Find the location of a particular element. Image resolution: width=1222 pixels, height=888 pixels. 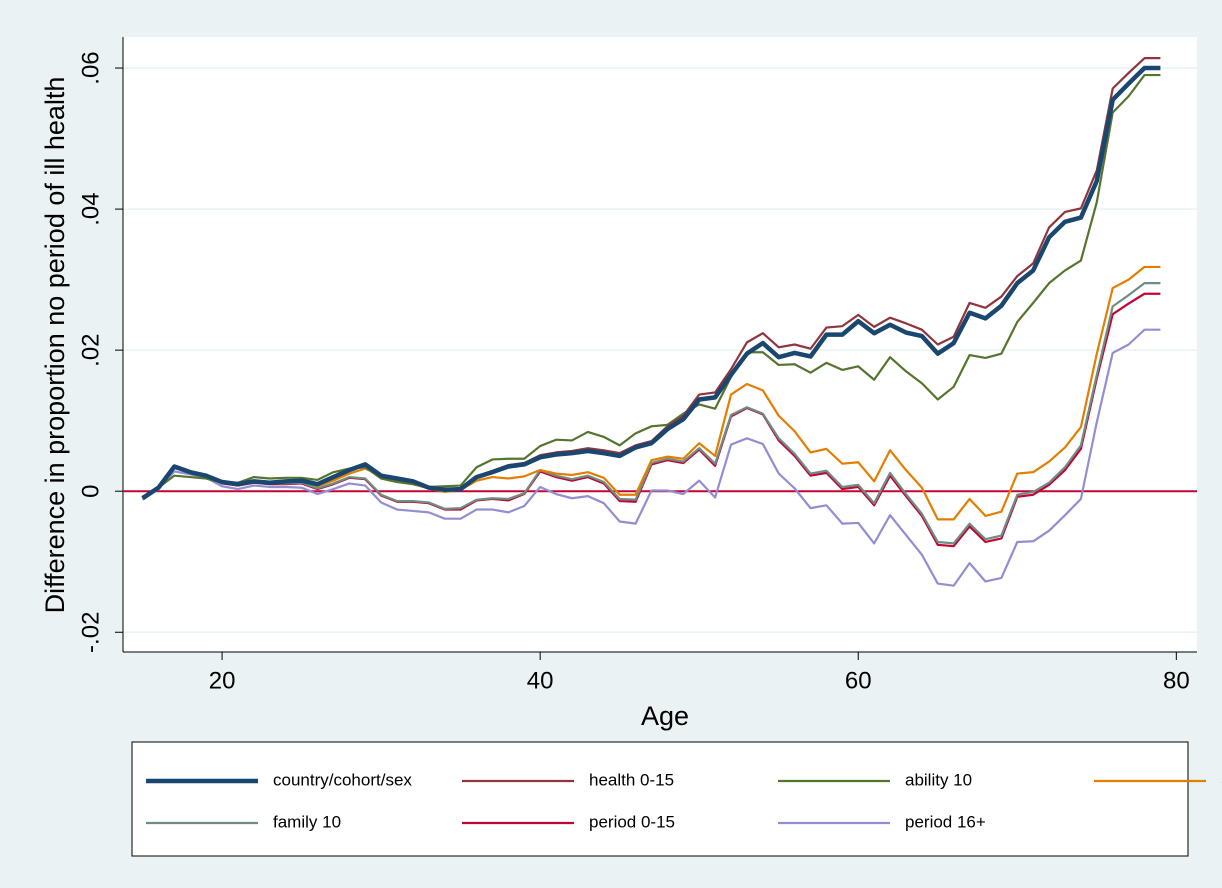

legend-label: ability 10 is located at coordinates (938, 779).